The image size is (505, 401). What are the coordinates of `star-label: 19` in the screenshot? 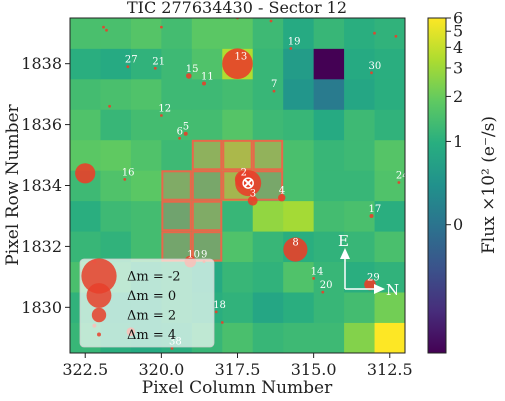 It's located at (294, 42).